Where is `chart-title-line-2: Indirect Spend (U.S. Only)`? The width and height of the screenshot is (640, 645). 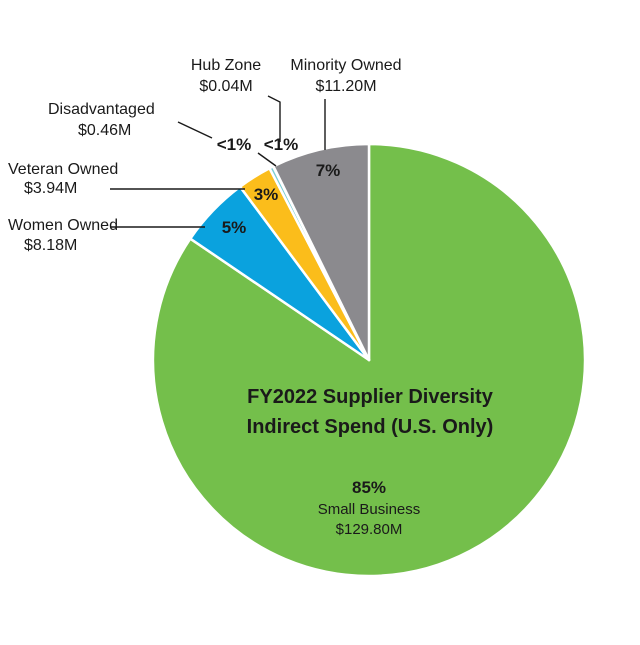 chart-title-line-2: Indirect Spend (U.S. Only) is located at coordinates (370, 427).